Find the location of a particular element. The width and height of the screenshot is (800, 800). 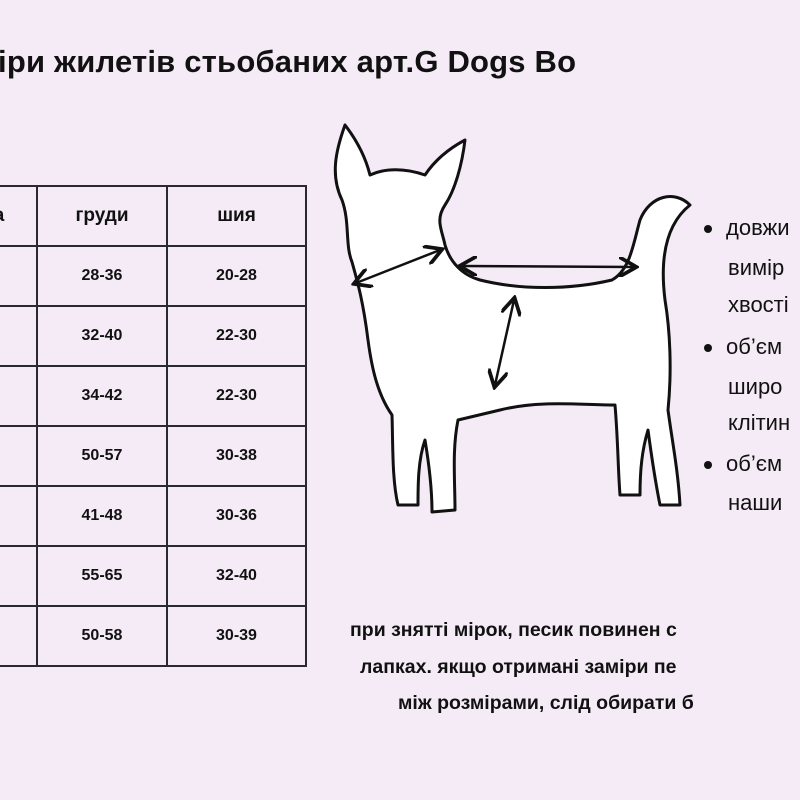

page-title: іри жилетів стьобаних арт.G Dogs Bo is located at coordinates (288, 61).